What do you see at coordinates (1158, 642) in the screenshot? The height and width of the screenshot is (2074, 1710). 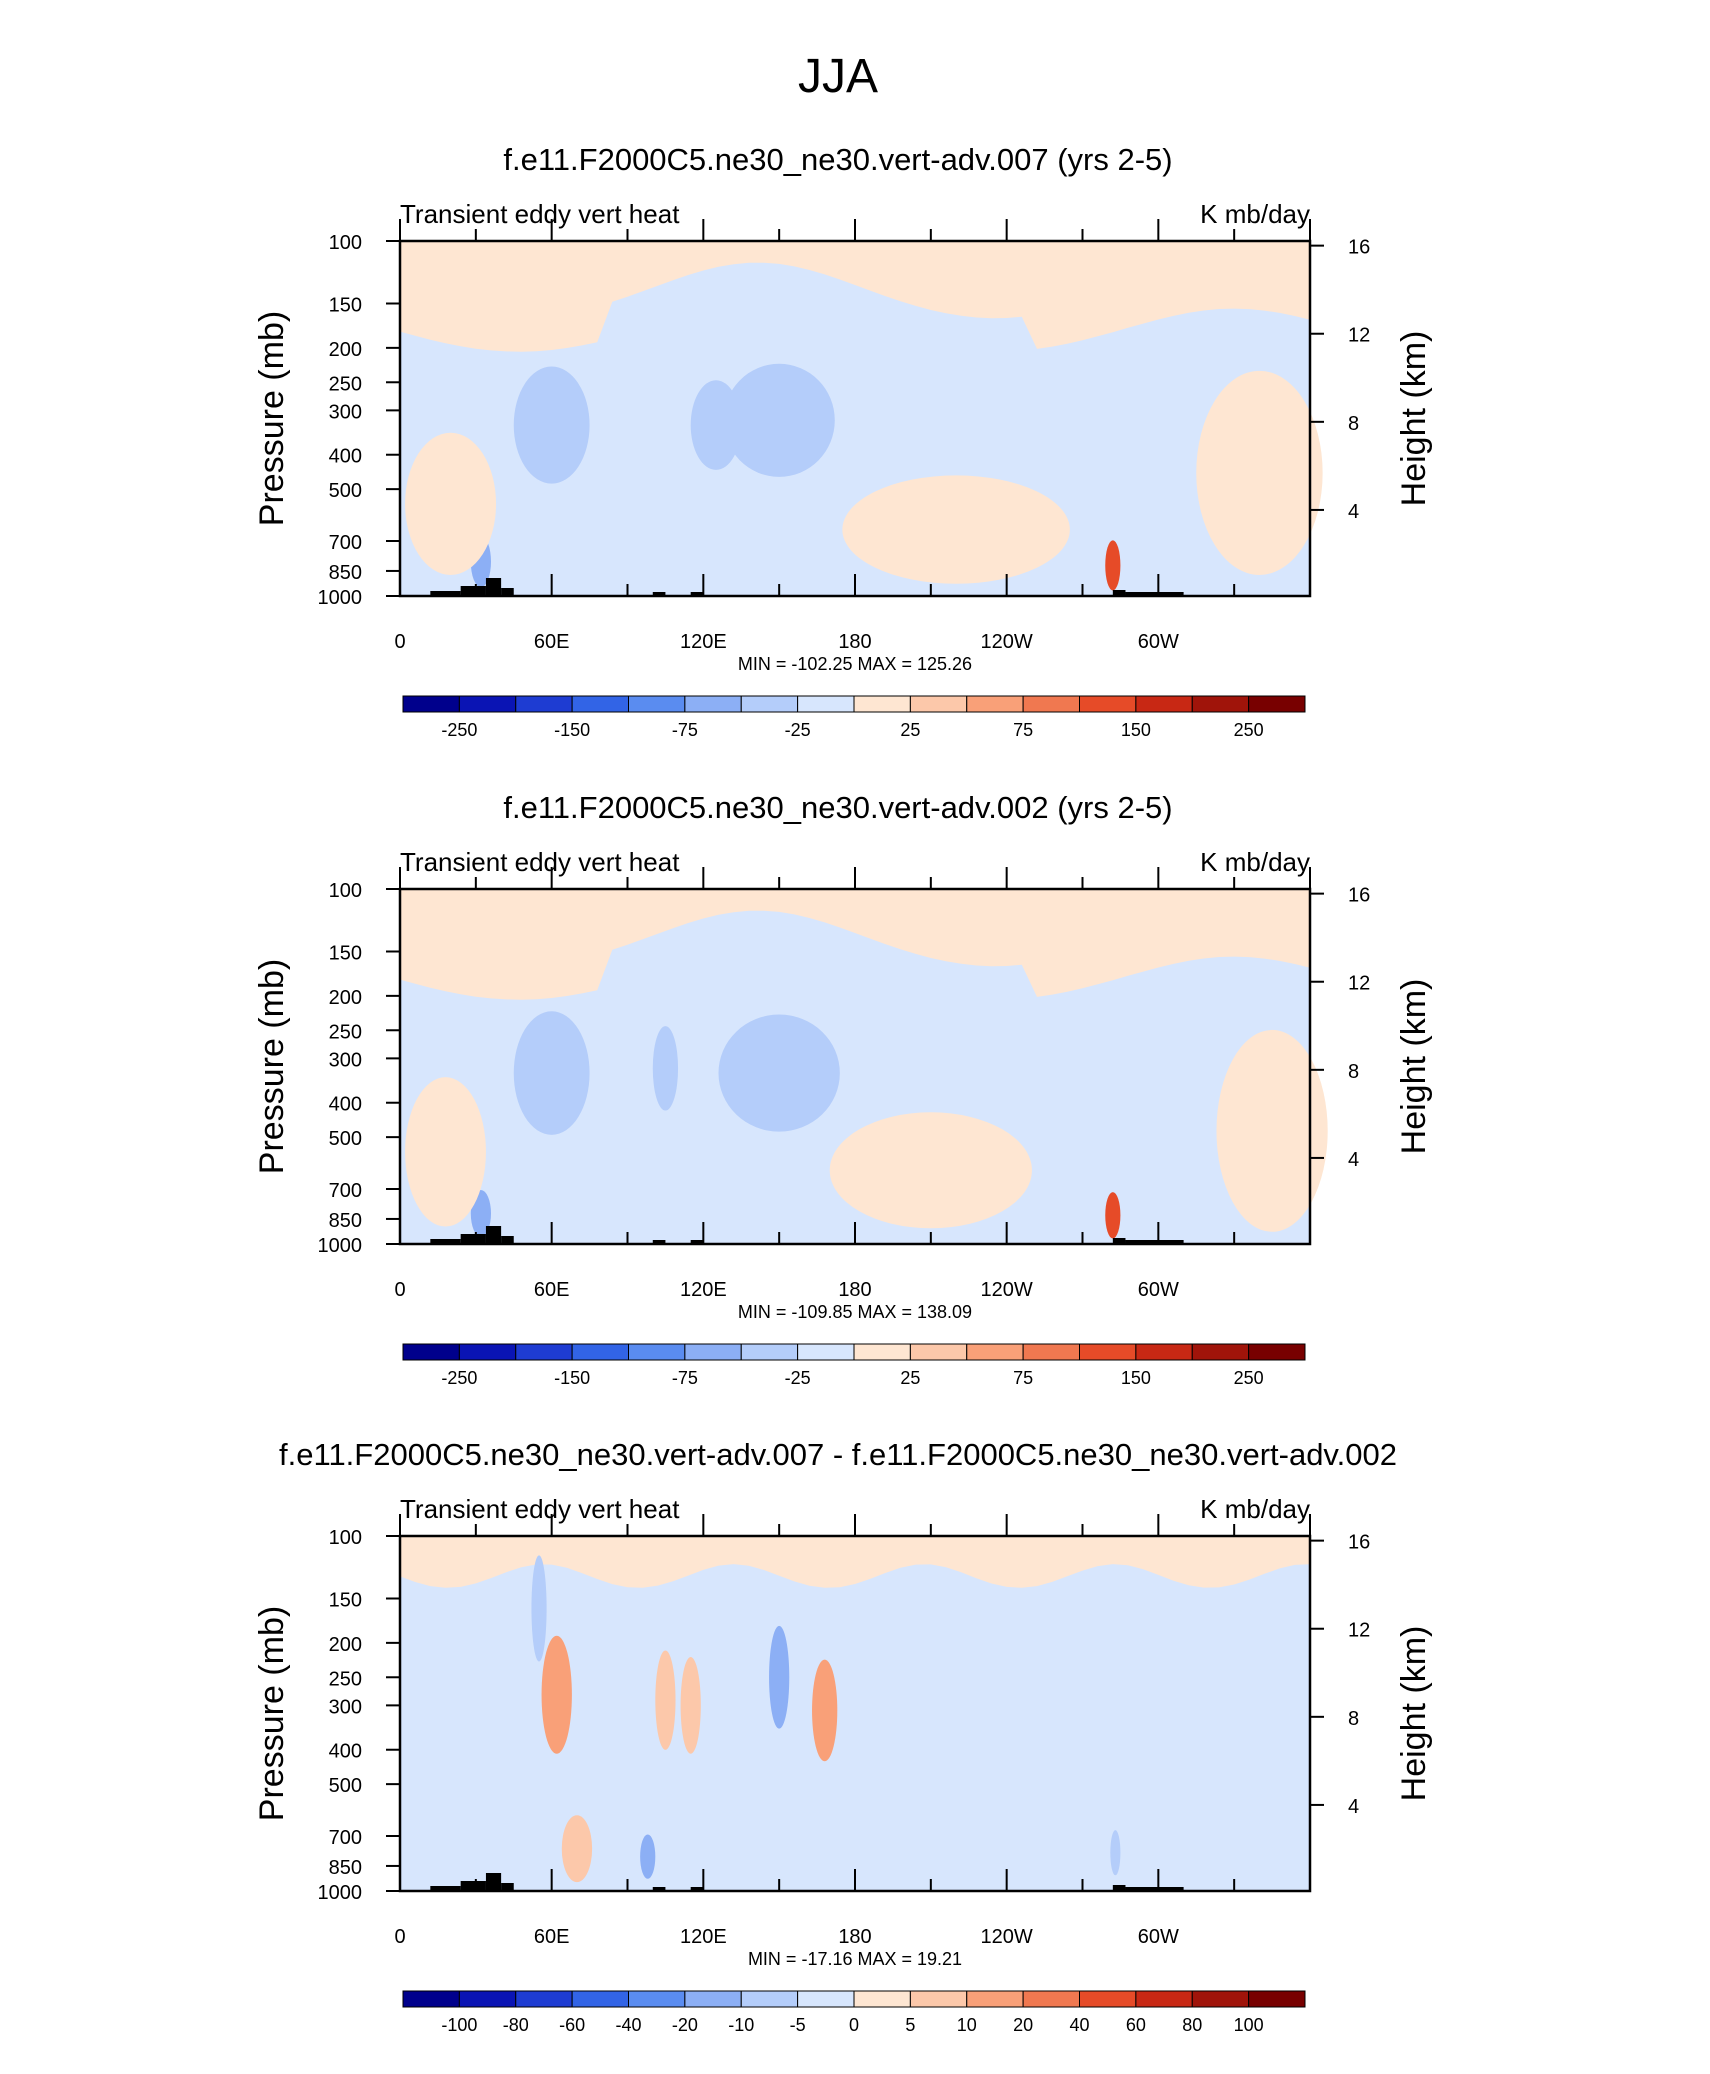 I see `lon-tick-label: 60W` at bounding box center [1158, 642].